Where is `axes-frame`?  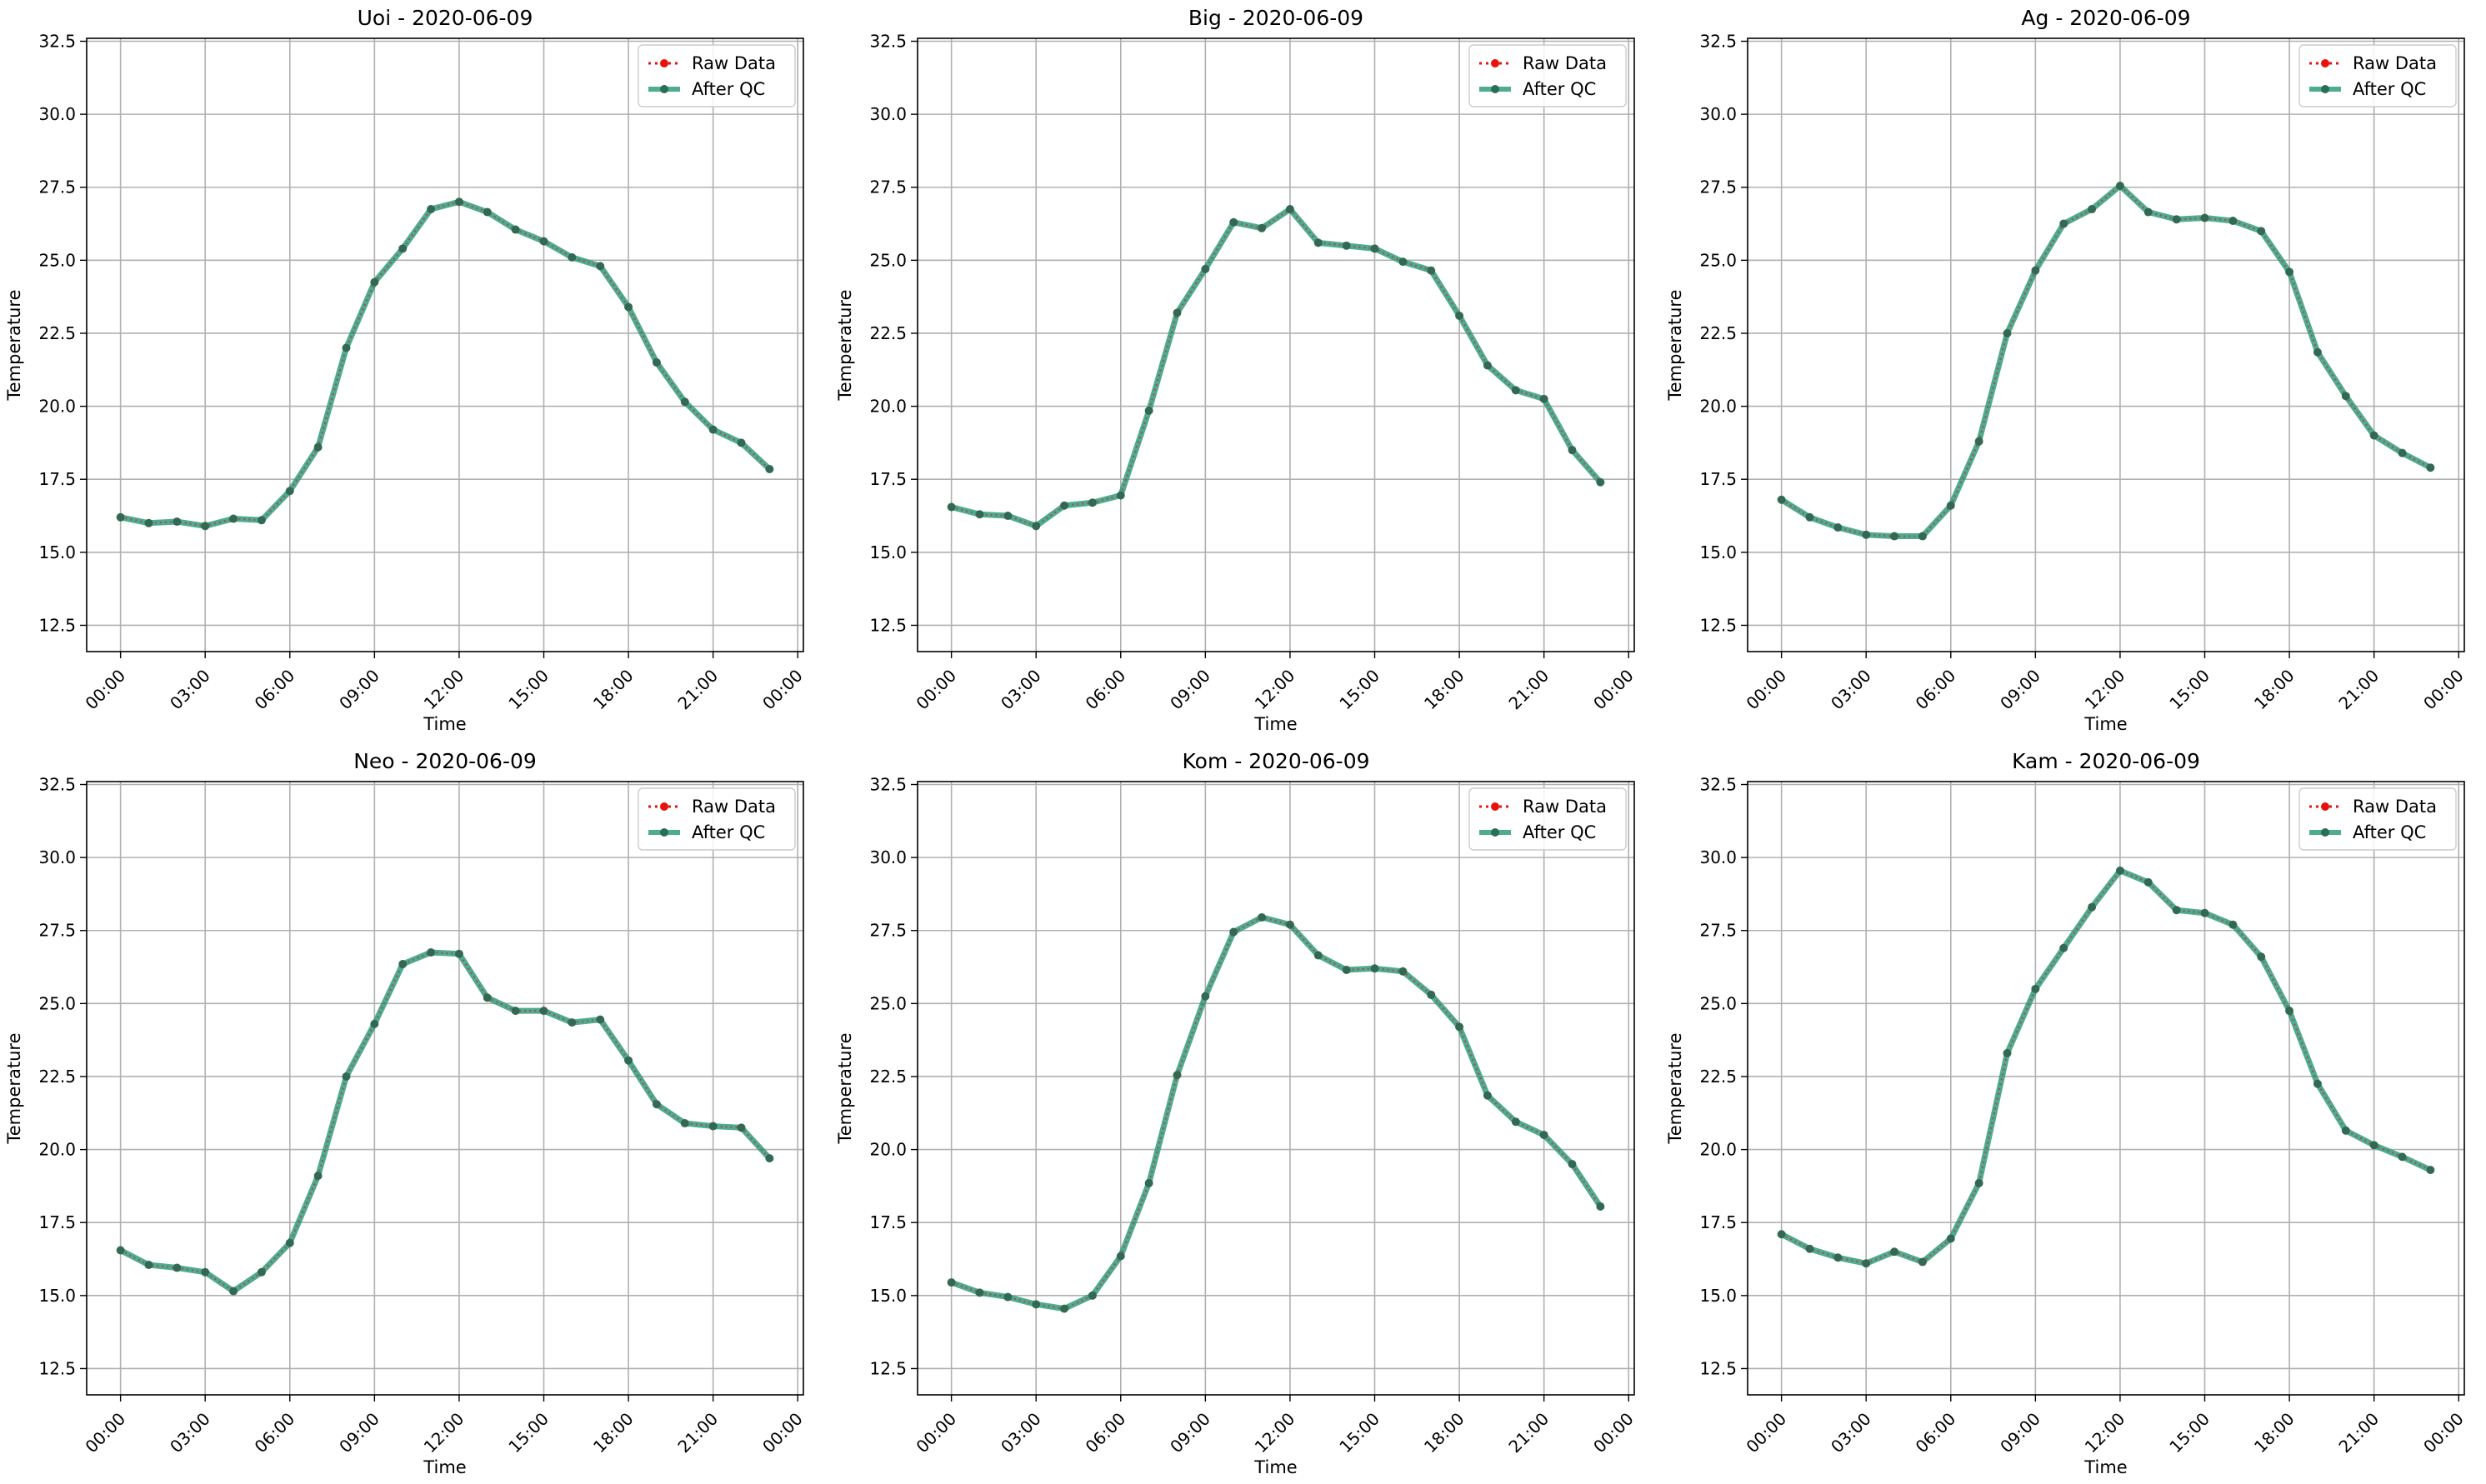 axes-frame is located at coordinates (445, 1088).